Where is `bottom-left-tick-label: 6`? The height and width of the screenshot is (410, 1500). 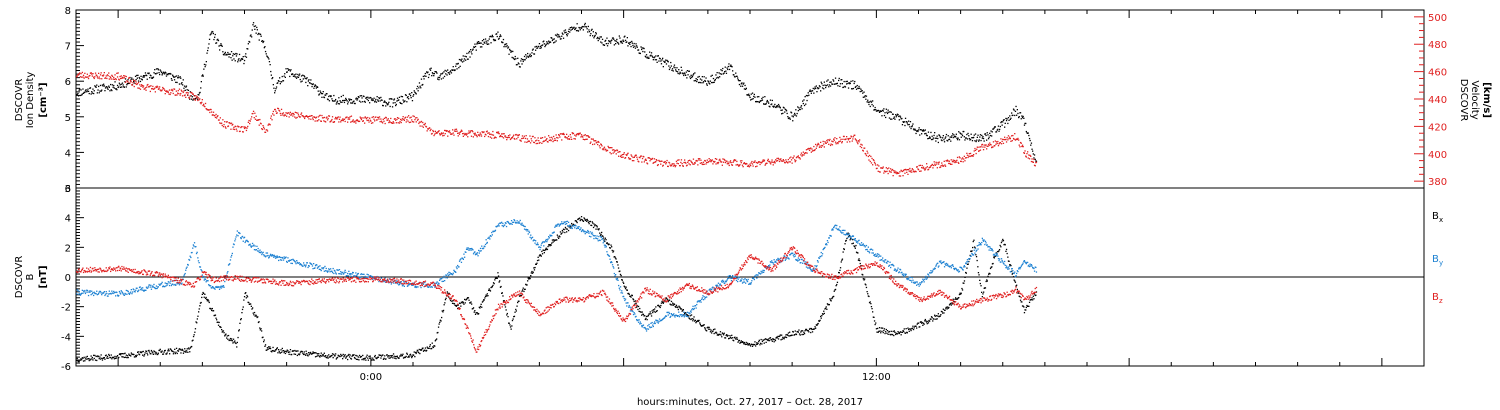 bottom-left-tick-label: 6 is located at coordinates (68, 189).